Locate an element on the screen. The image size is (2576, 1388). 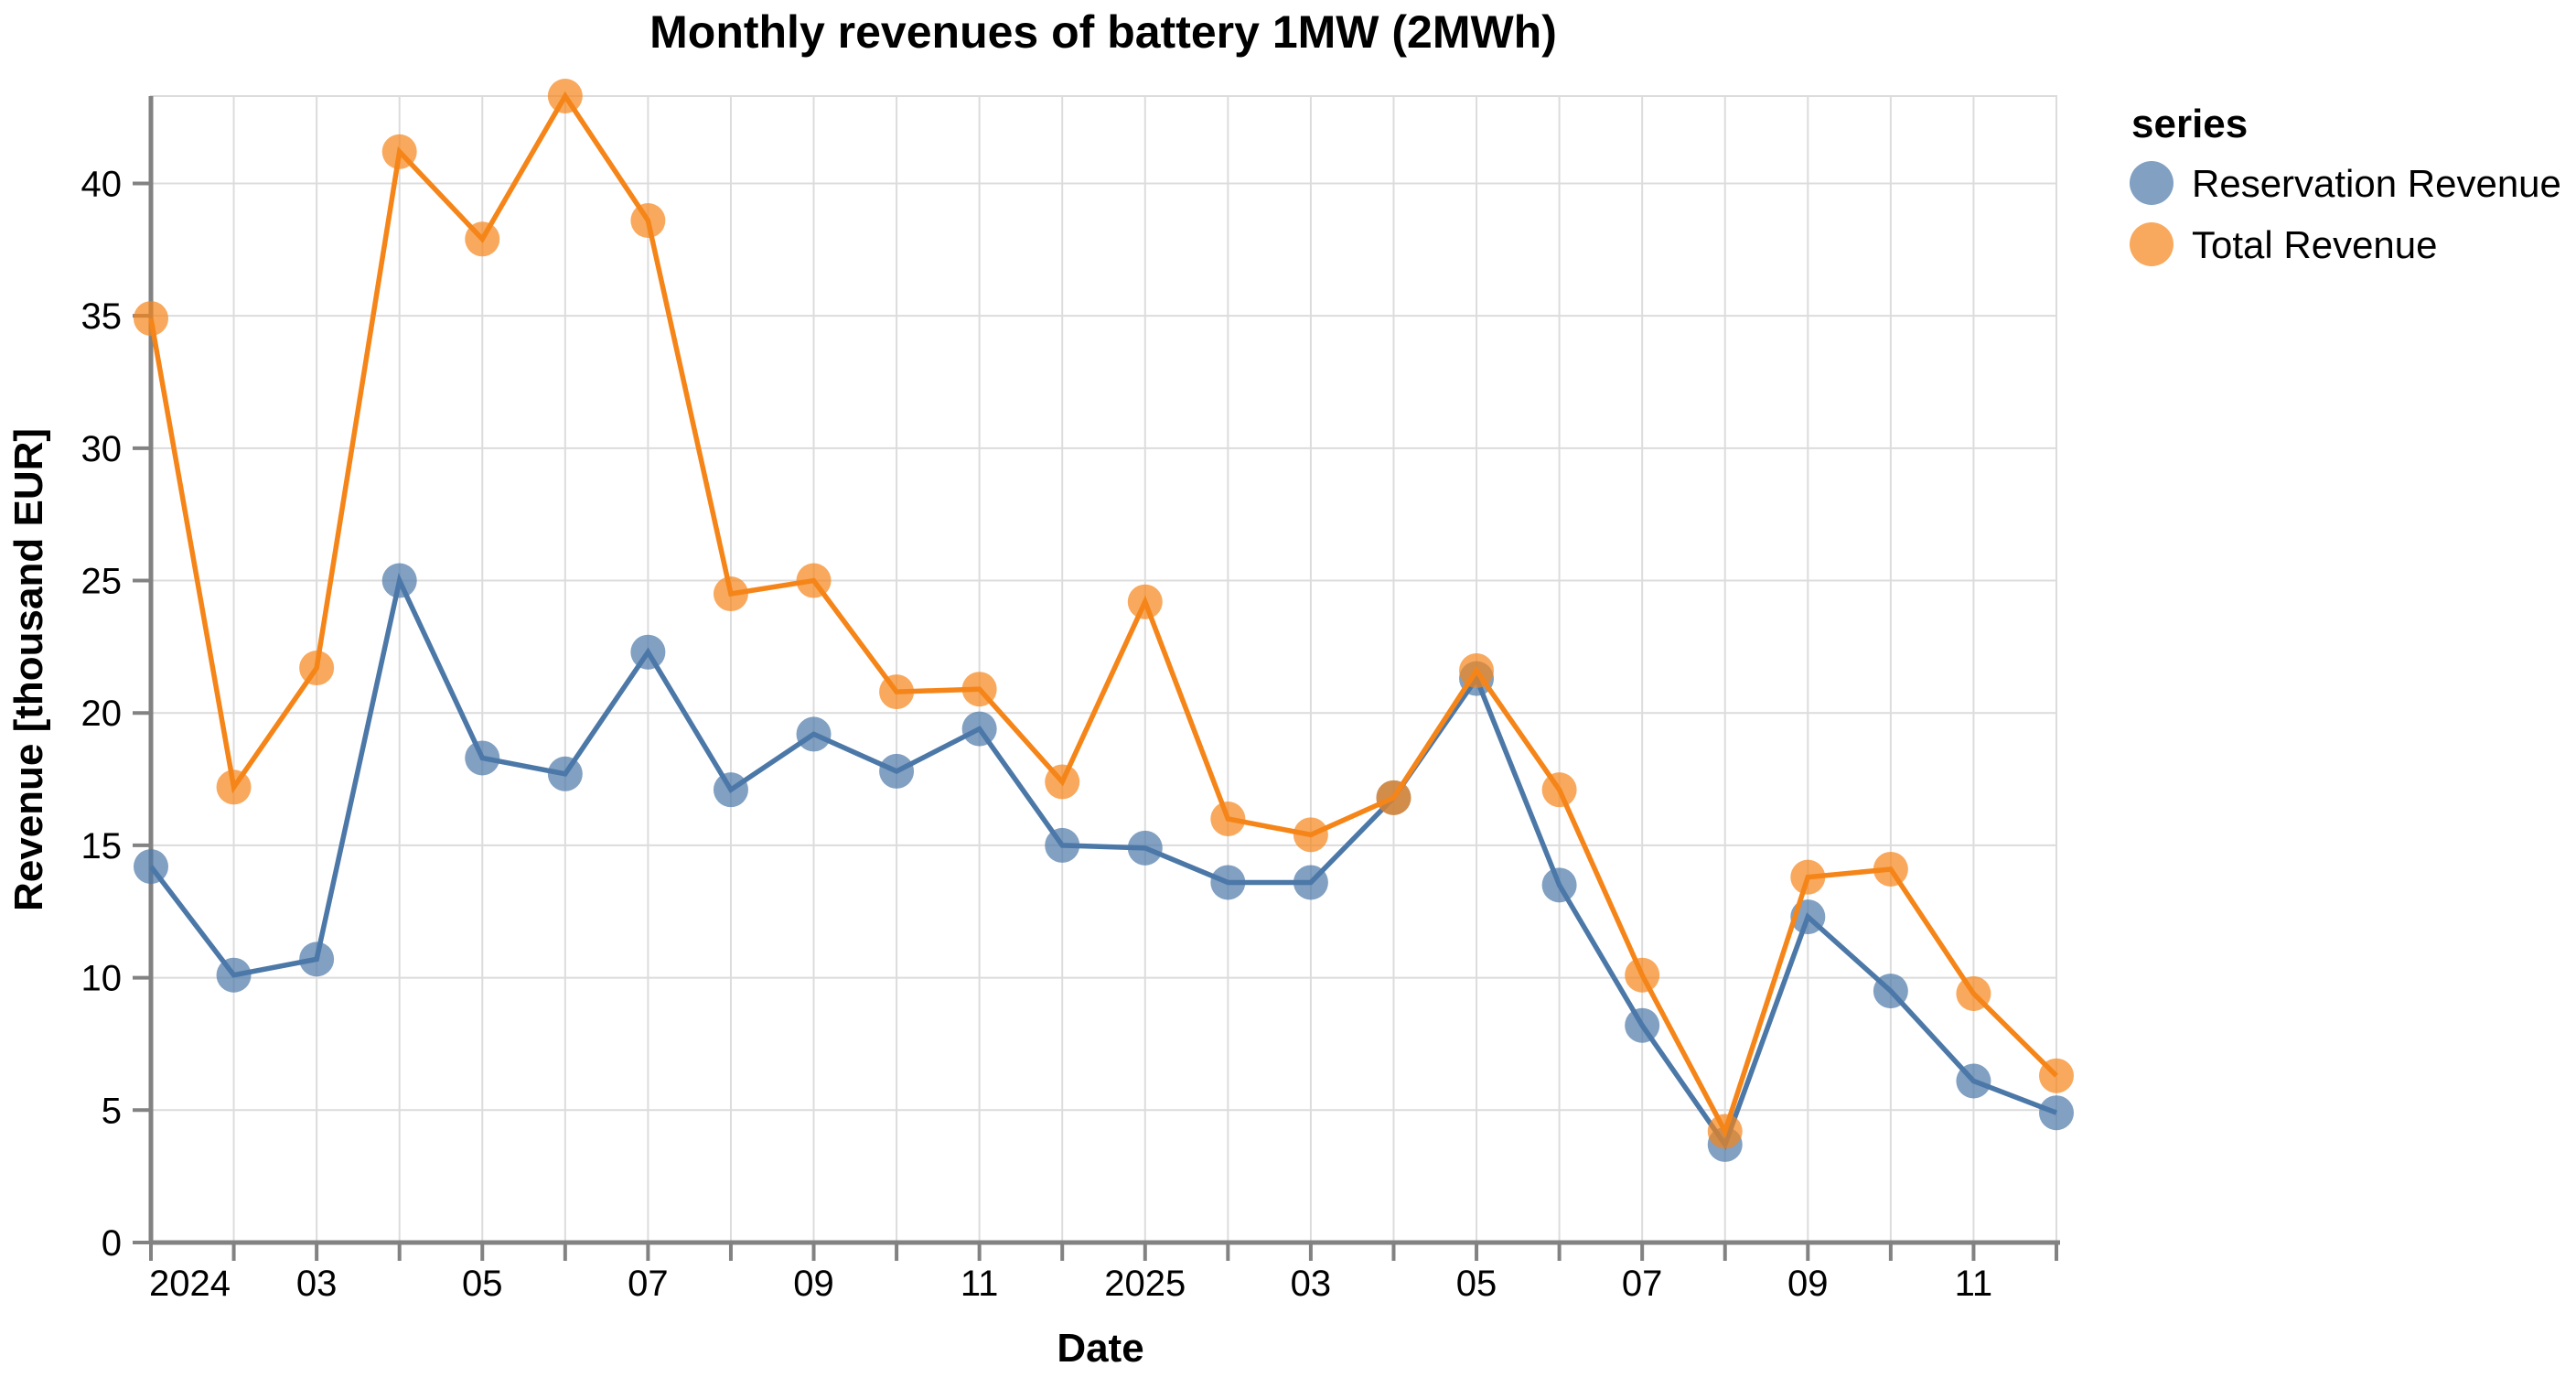
x-axis-title: Date is located at coordinates (1100, 1349).